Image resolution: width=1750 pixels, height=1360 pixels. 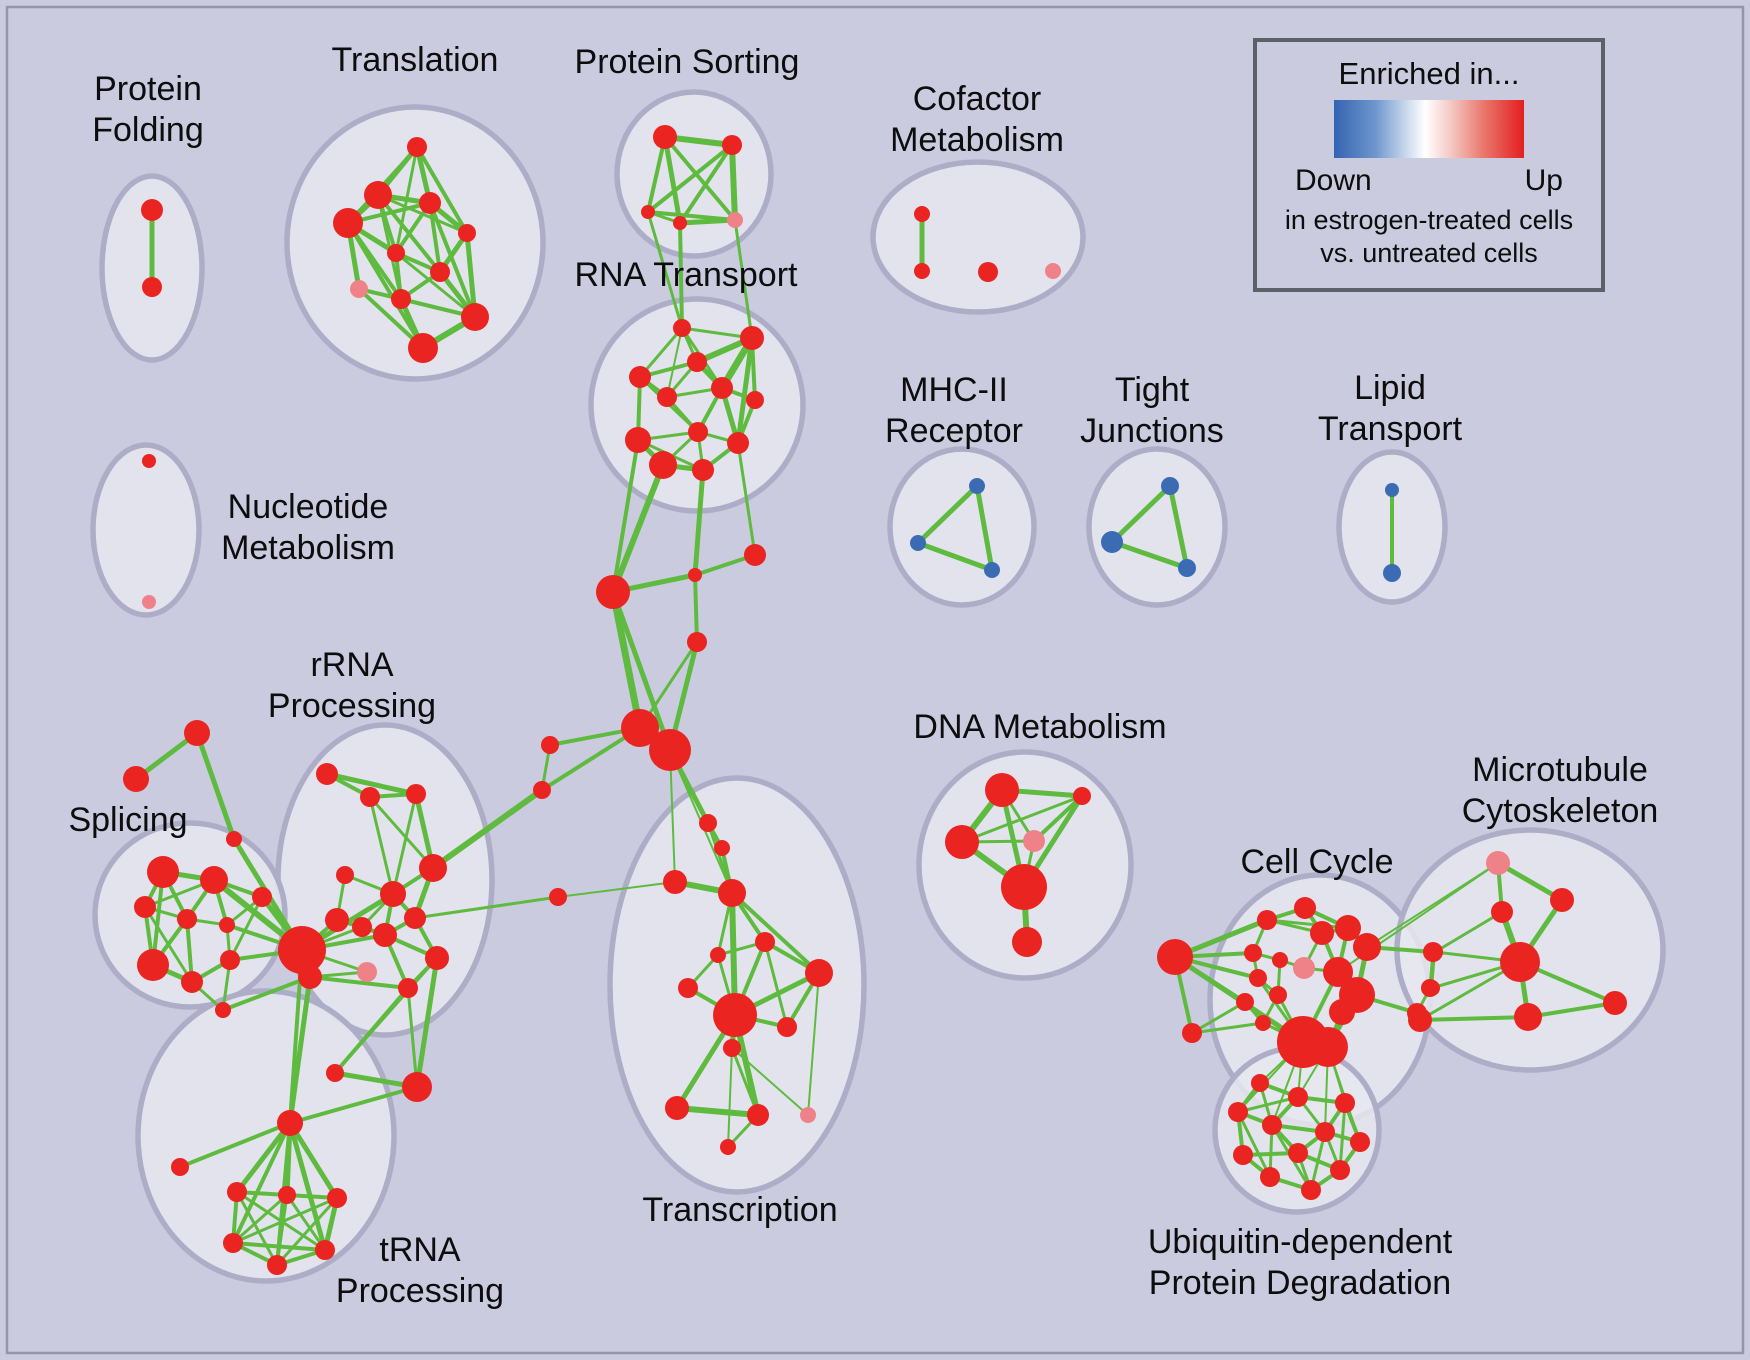 I want to click on edge-u3-u10, so click(x=1342, y=1136).